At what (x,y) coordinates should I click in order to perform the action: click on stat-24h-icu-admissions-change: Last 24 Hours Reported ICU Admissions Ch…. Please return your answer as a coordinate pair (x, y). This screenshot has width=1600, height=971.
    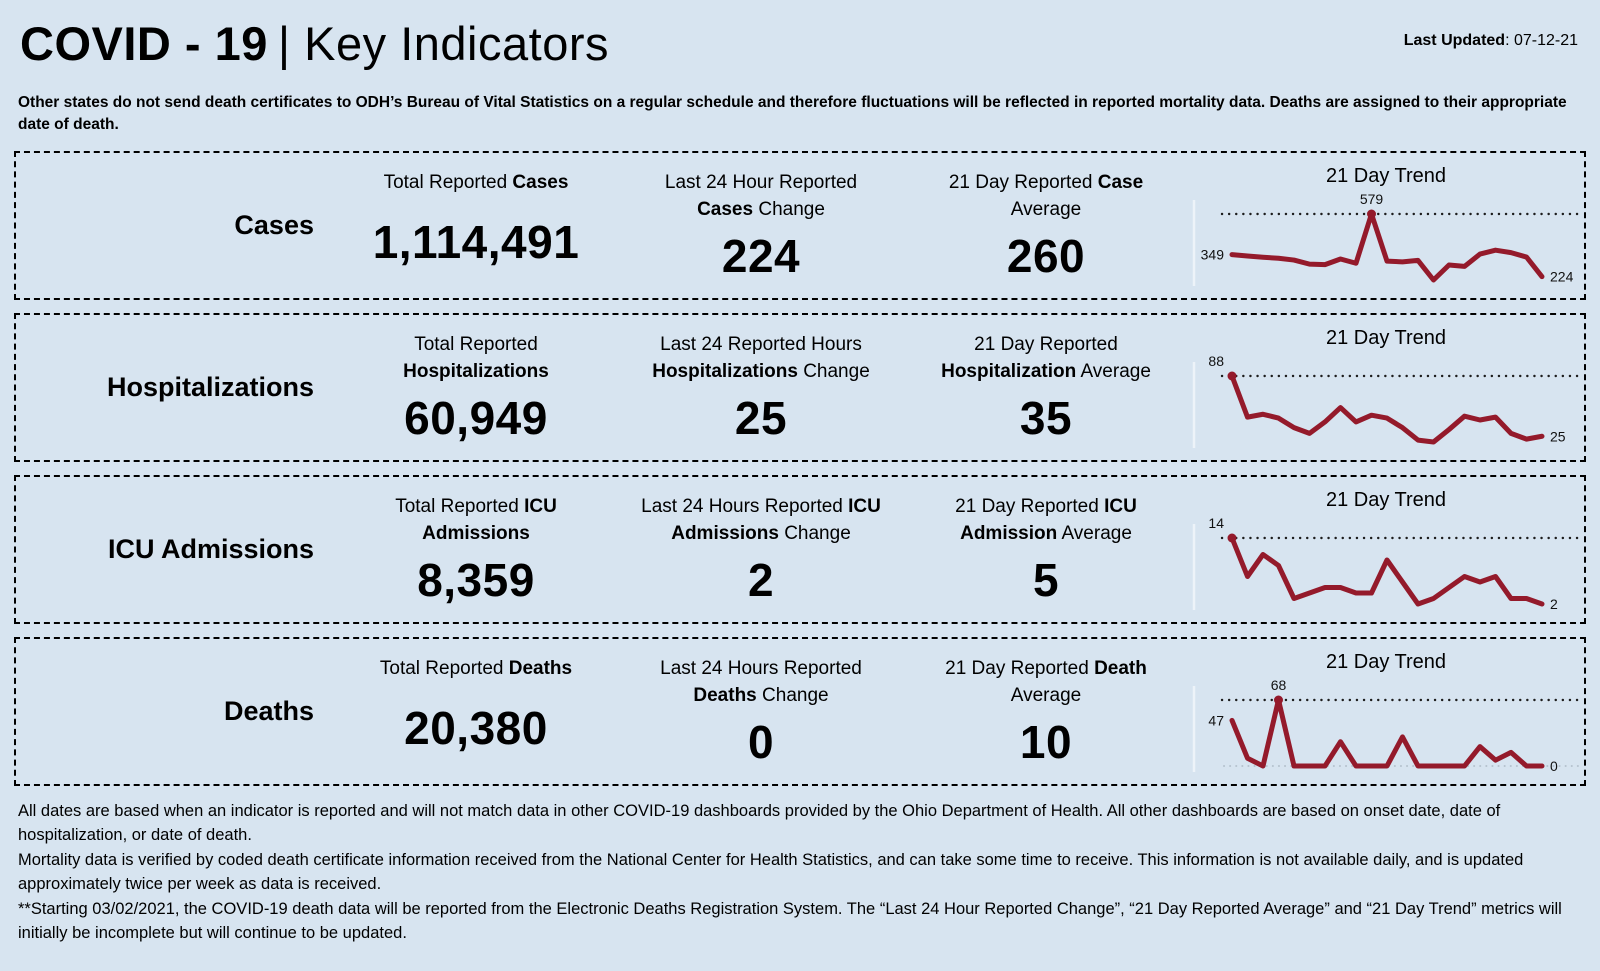
    Looking at the image, I should click on (761, 549).